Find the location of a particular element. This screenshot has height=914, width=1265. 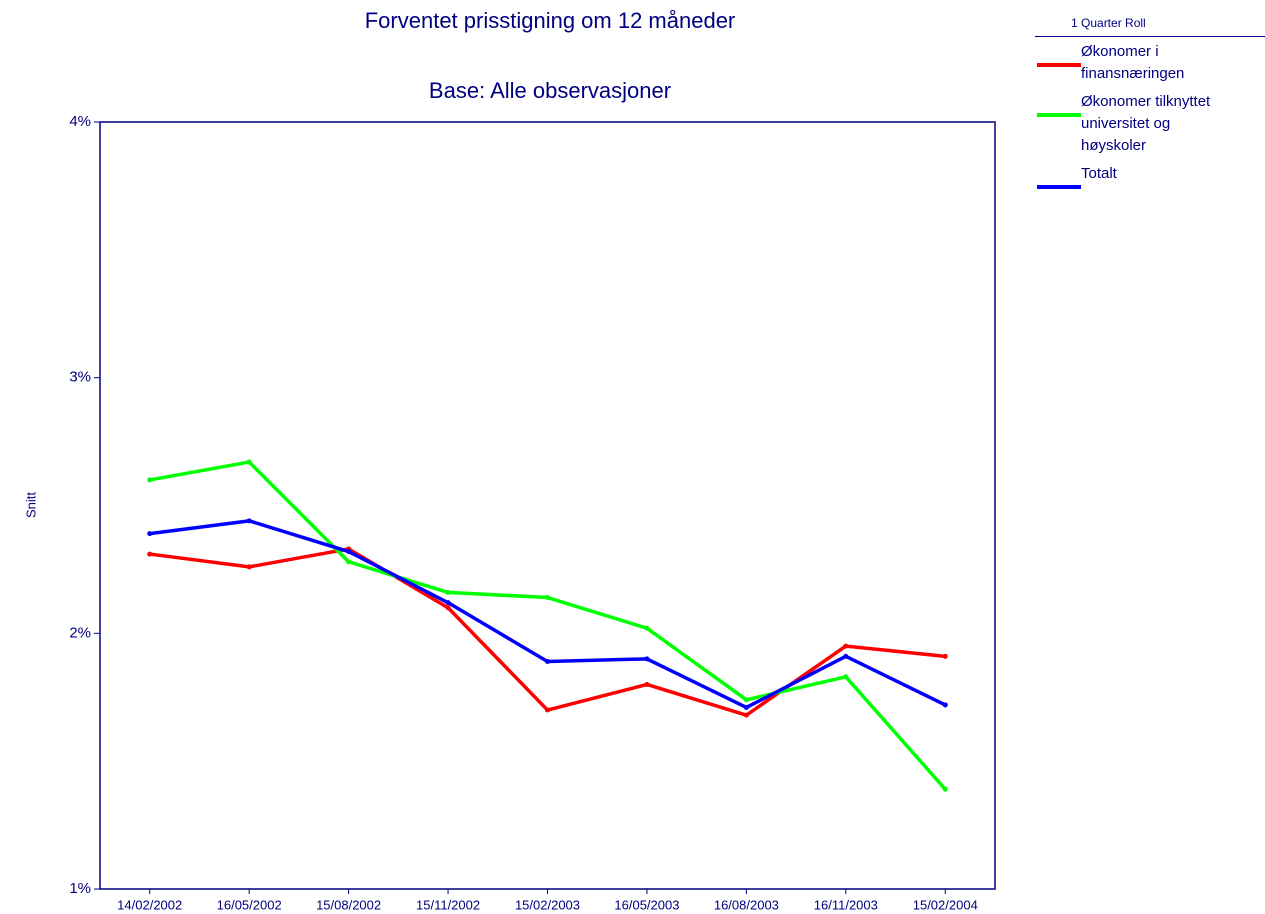

x-tick-label: 16/05/2002 is located at coordinates (249, 904).